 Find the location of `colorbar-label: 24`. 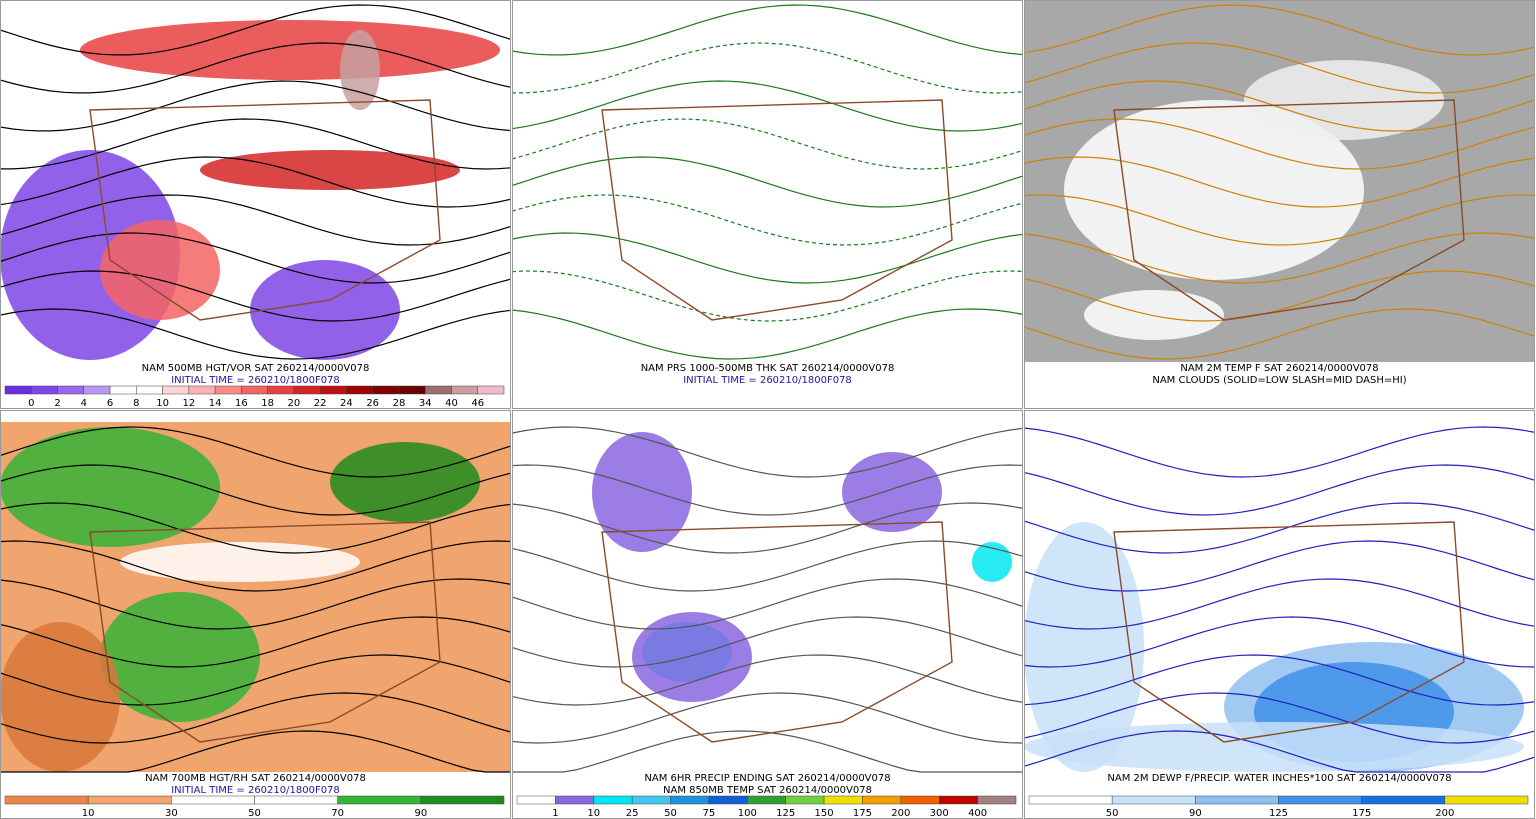

colorbar-label: 24 is located at coordinates (346, 403).